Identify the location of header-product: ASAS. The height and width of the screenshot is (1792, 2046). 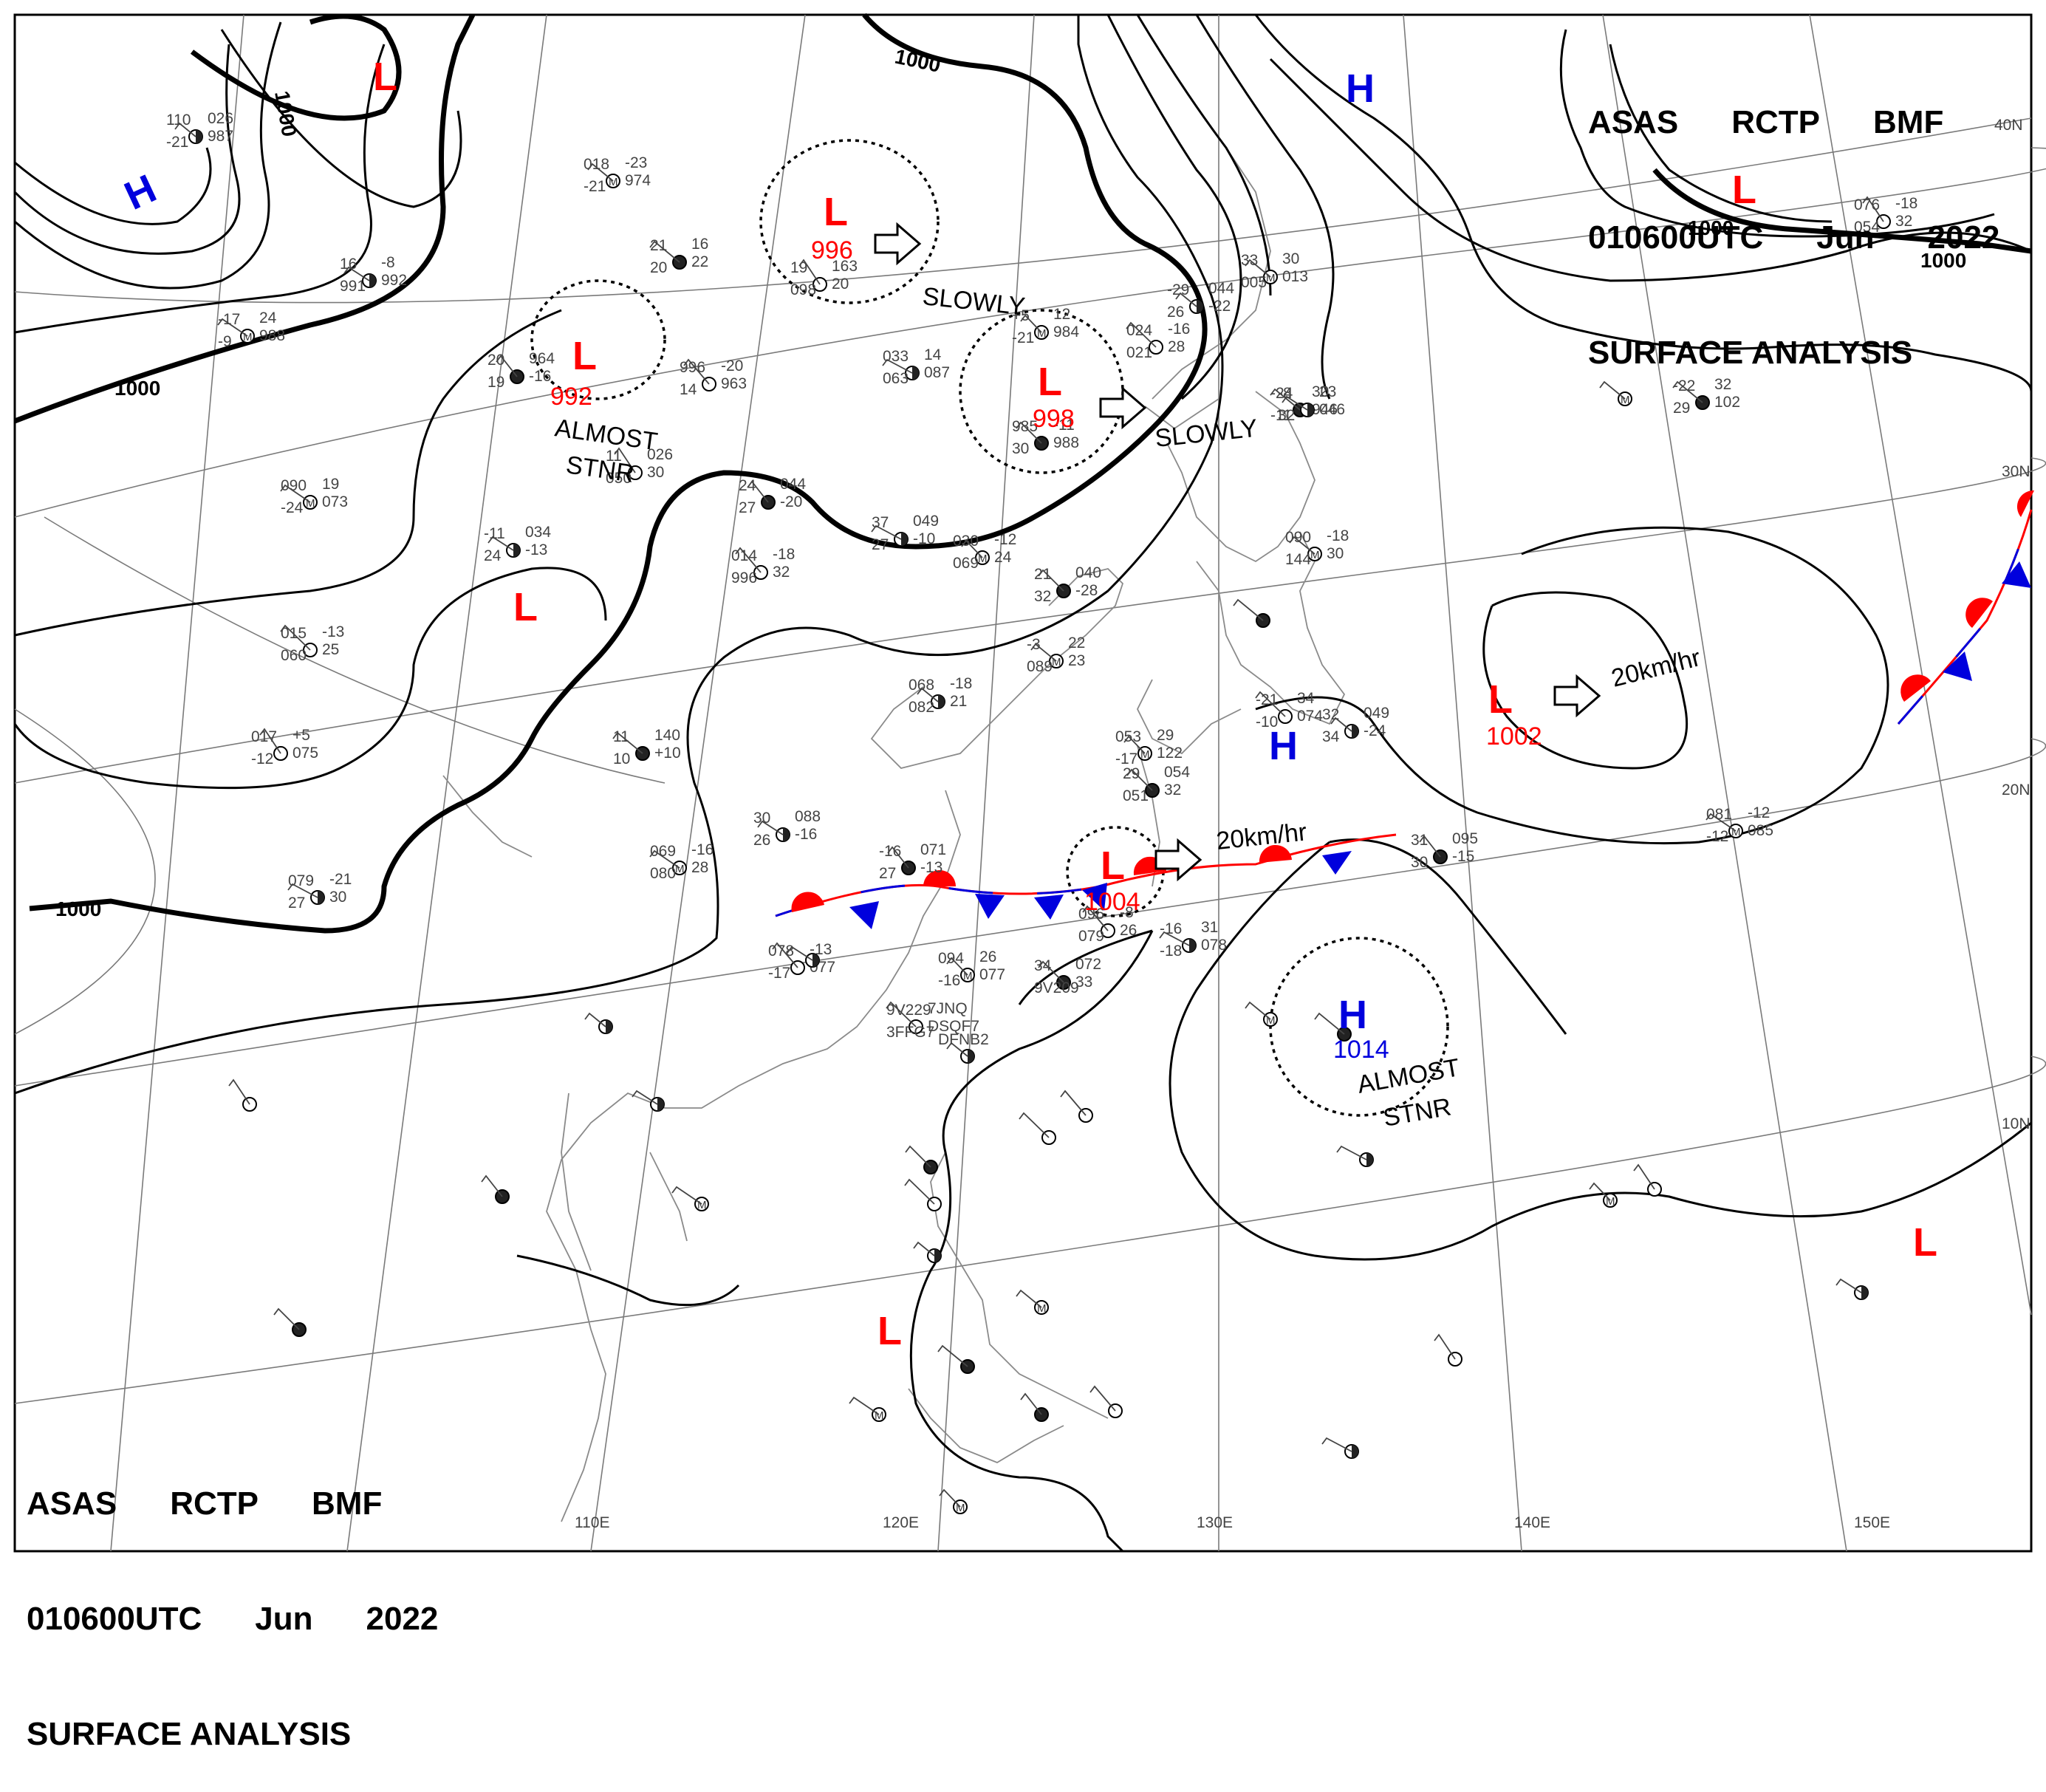
(1633, 122).